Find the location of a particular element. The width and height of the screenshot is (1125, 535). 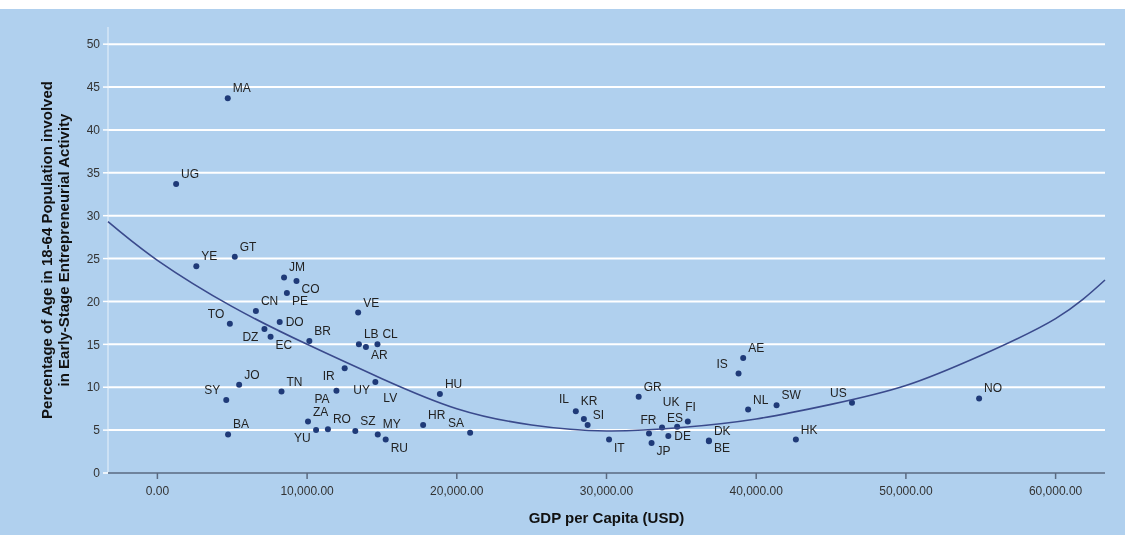

annotation: ES is located at coordinates (675, 417).